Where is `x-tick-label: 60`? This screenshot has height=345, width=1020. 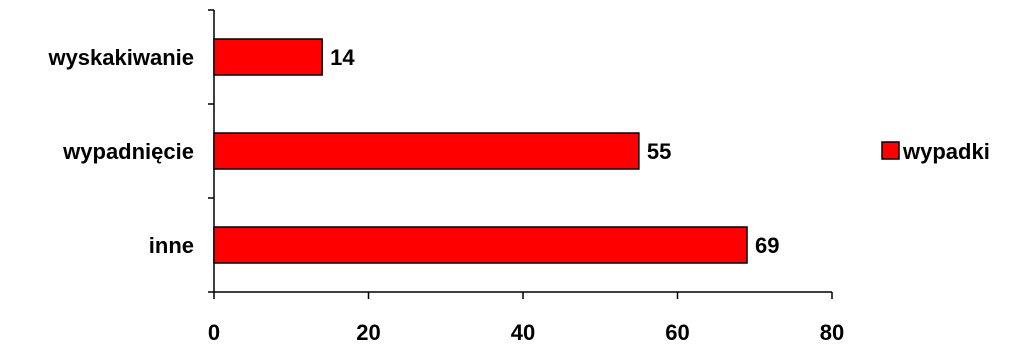
x-tick-label: 60 is located at coordinates (677, 332).